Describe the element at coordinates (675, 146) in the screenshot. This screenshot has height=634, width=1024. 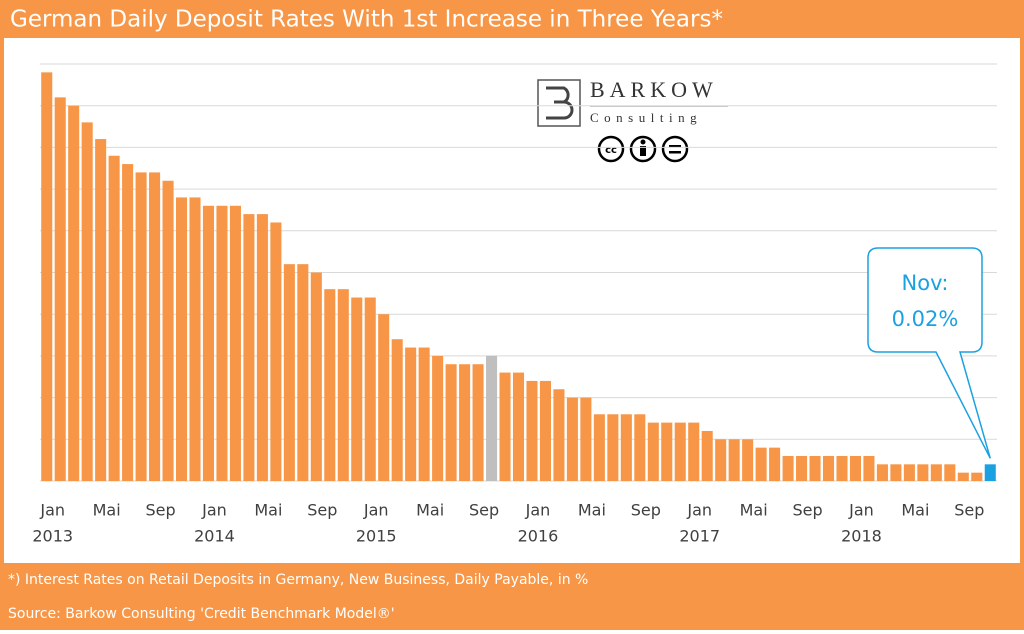
I see `nd-icon` at that location.